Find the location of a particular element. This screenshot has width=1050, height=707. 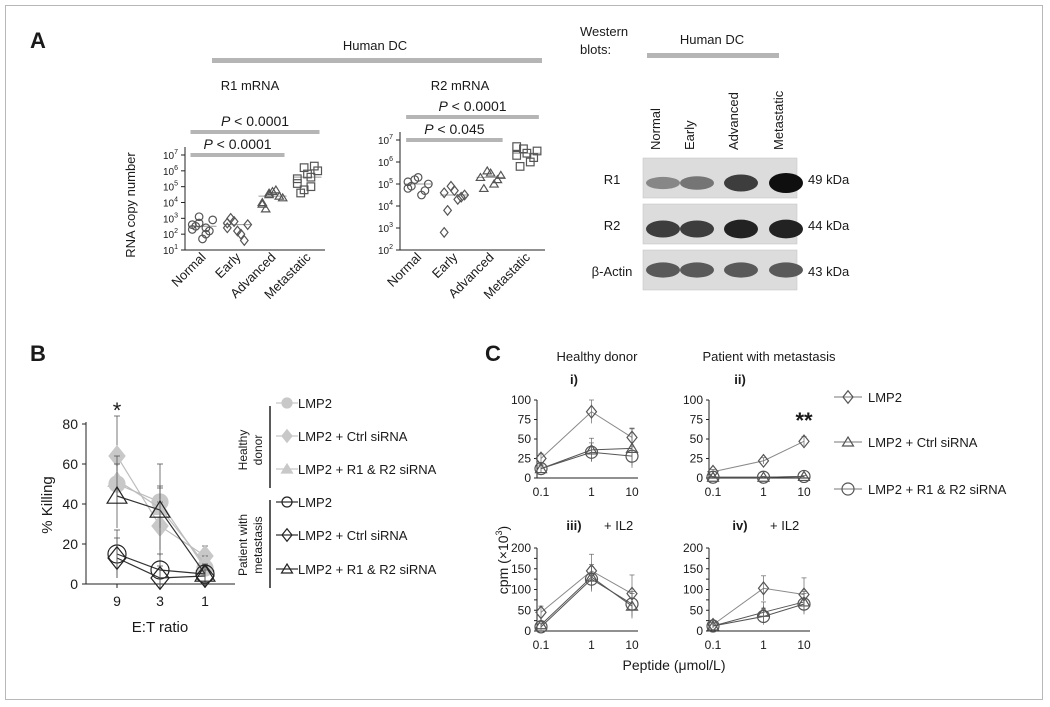

il2-note: + IL2 is located at coordinates (618, 525).